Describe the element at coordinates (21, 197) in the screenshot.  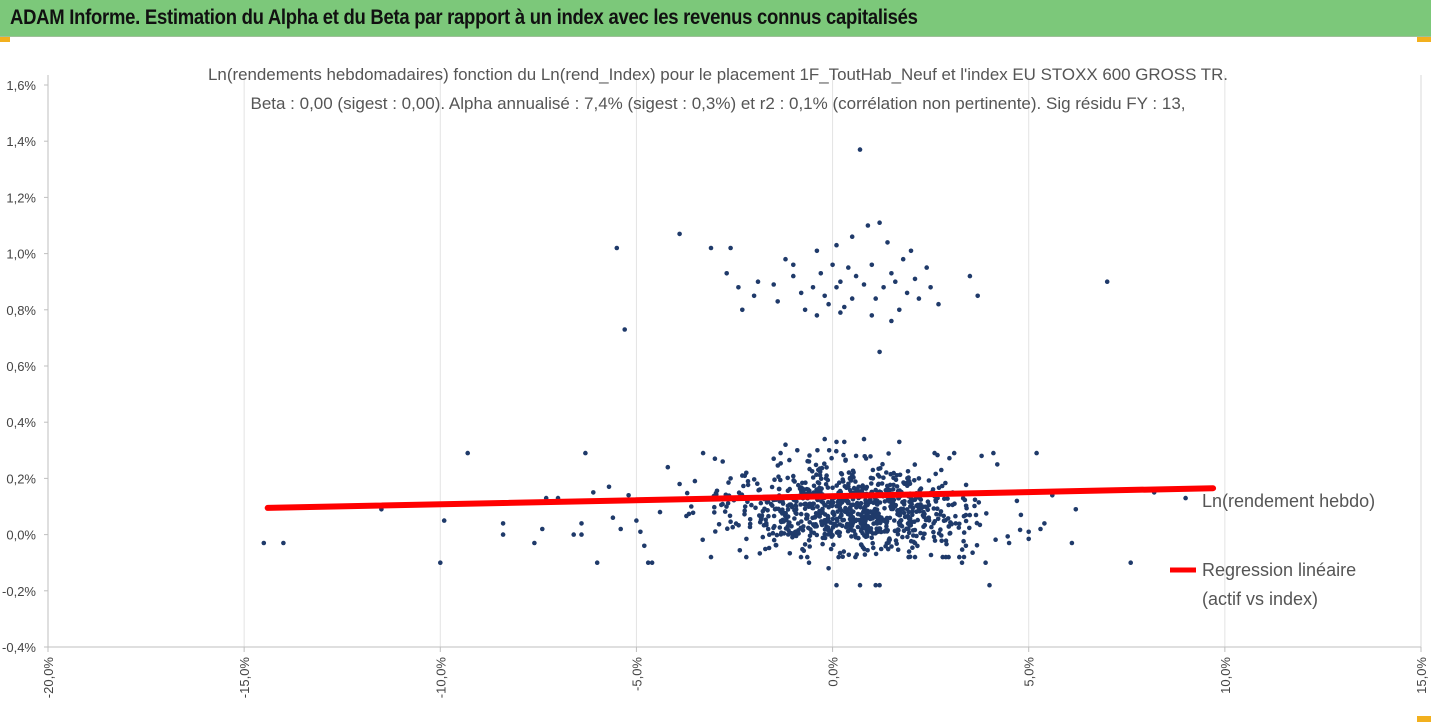
I see `y-tick-label: 1,2%` at that location.